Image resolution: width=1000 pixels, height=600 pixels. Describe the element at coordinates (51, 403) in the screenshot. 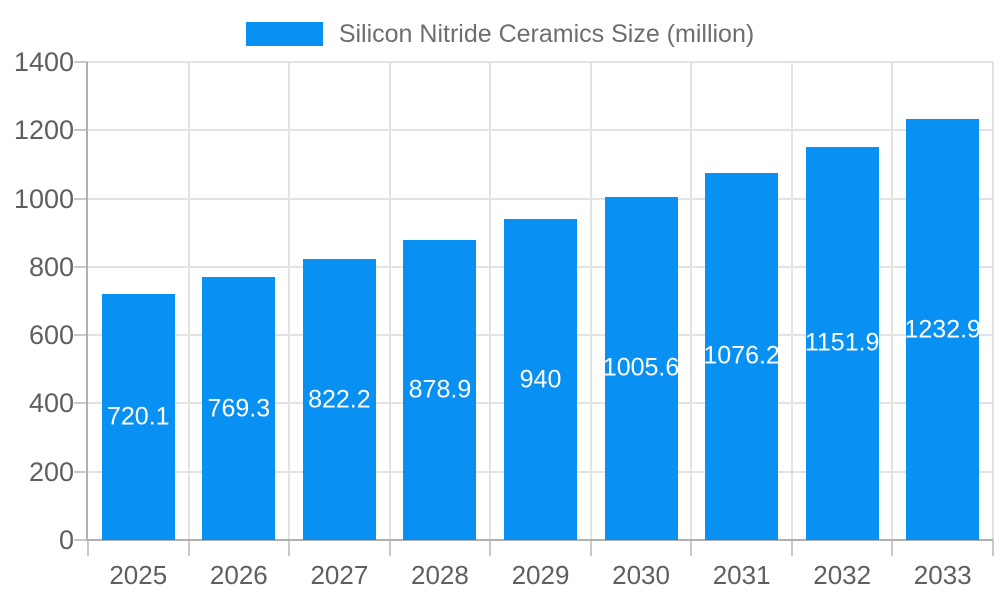

I see `y-axis-label: 400` at that location.